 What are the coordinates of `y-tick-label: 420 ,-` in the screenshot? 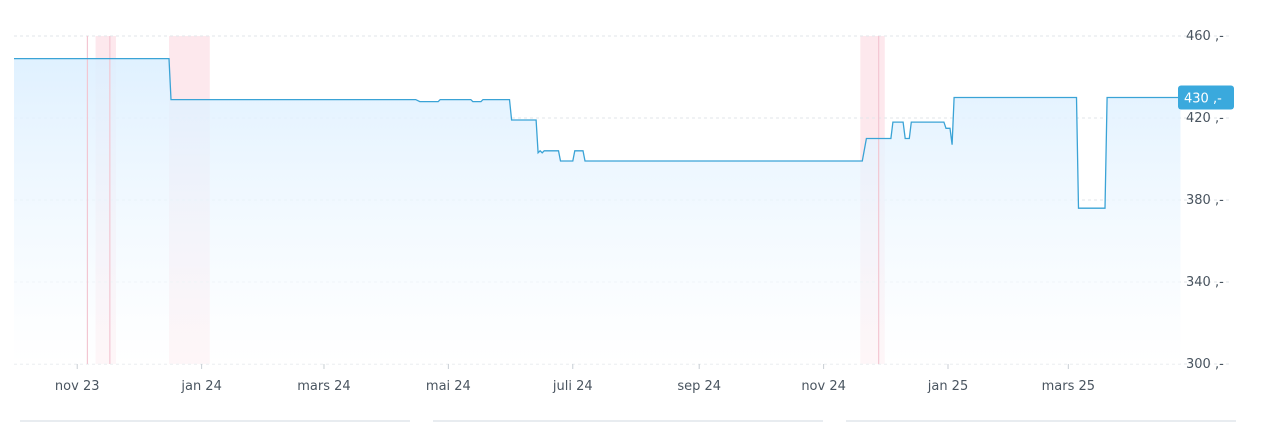 It's located at (1205, 118).